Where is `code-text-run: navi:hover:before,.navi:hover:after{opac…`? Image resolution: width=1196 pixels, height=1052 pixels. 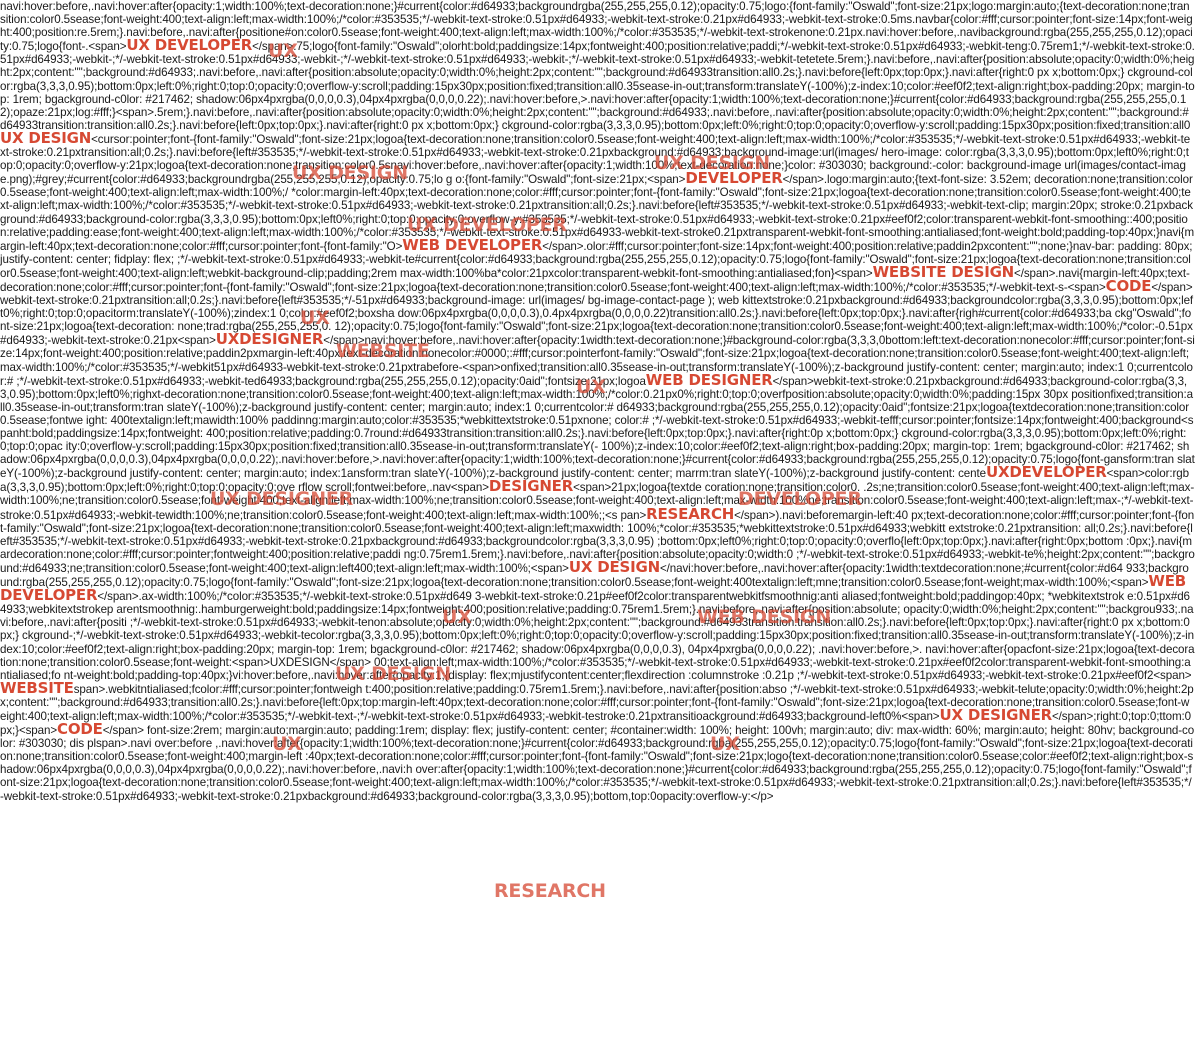 code-text-run: navi:hover:before,.navi:hover:after{opac… is located at coordinates (596, 27).